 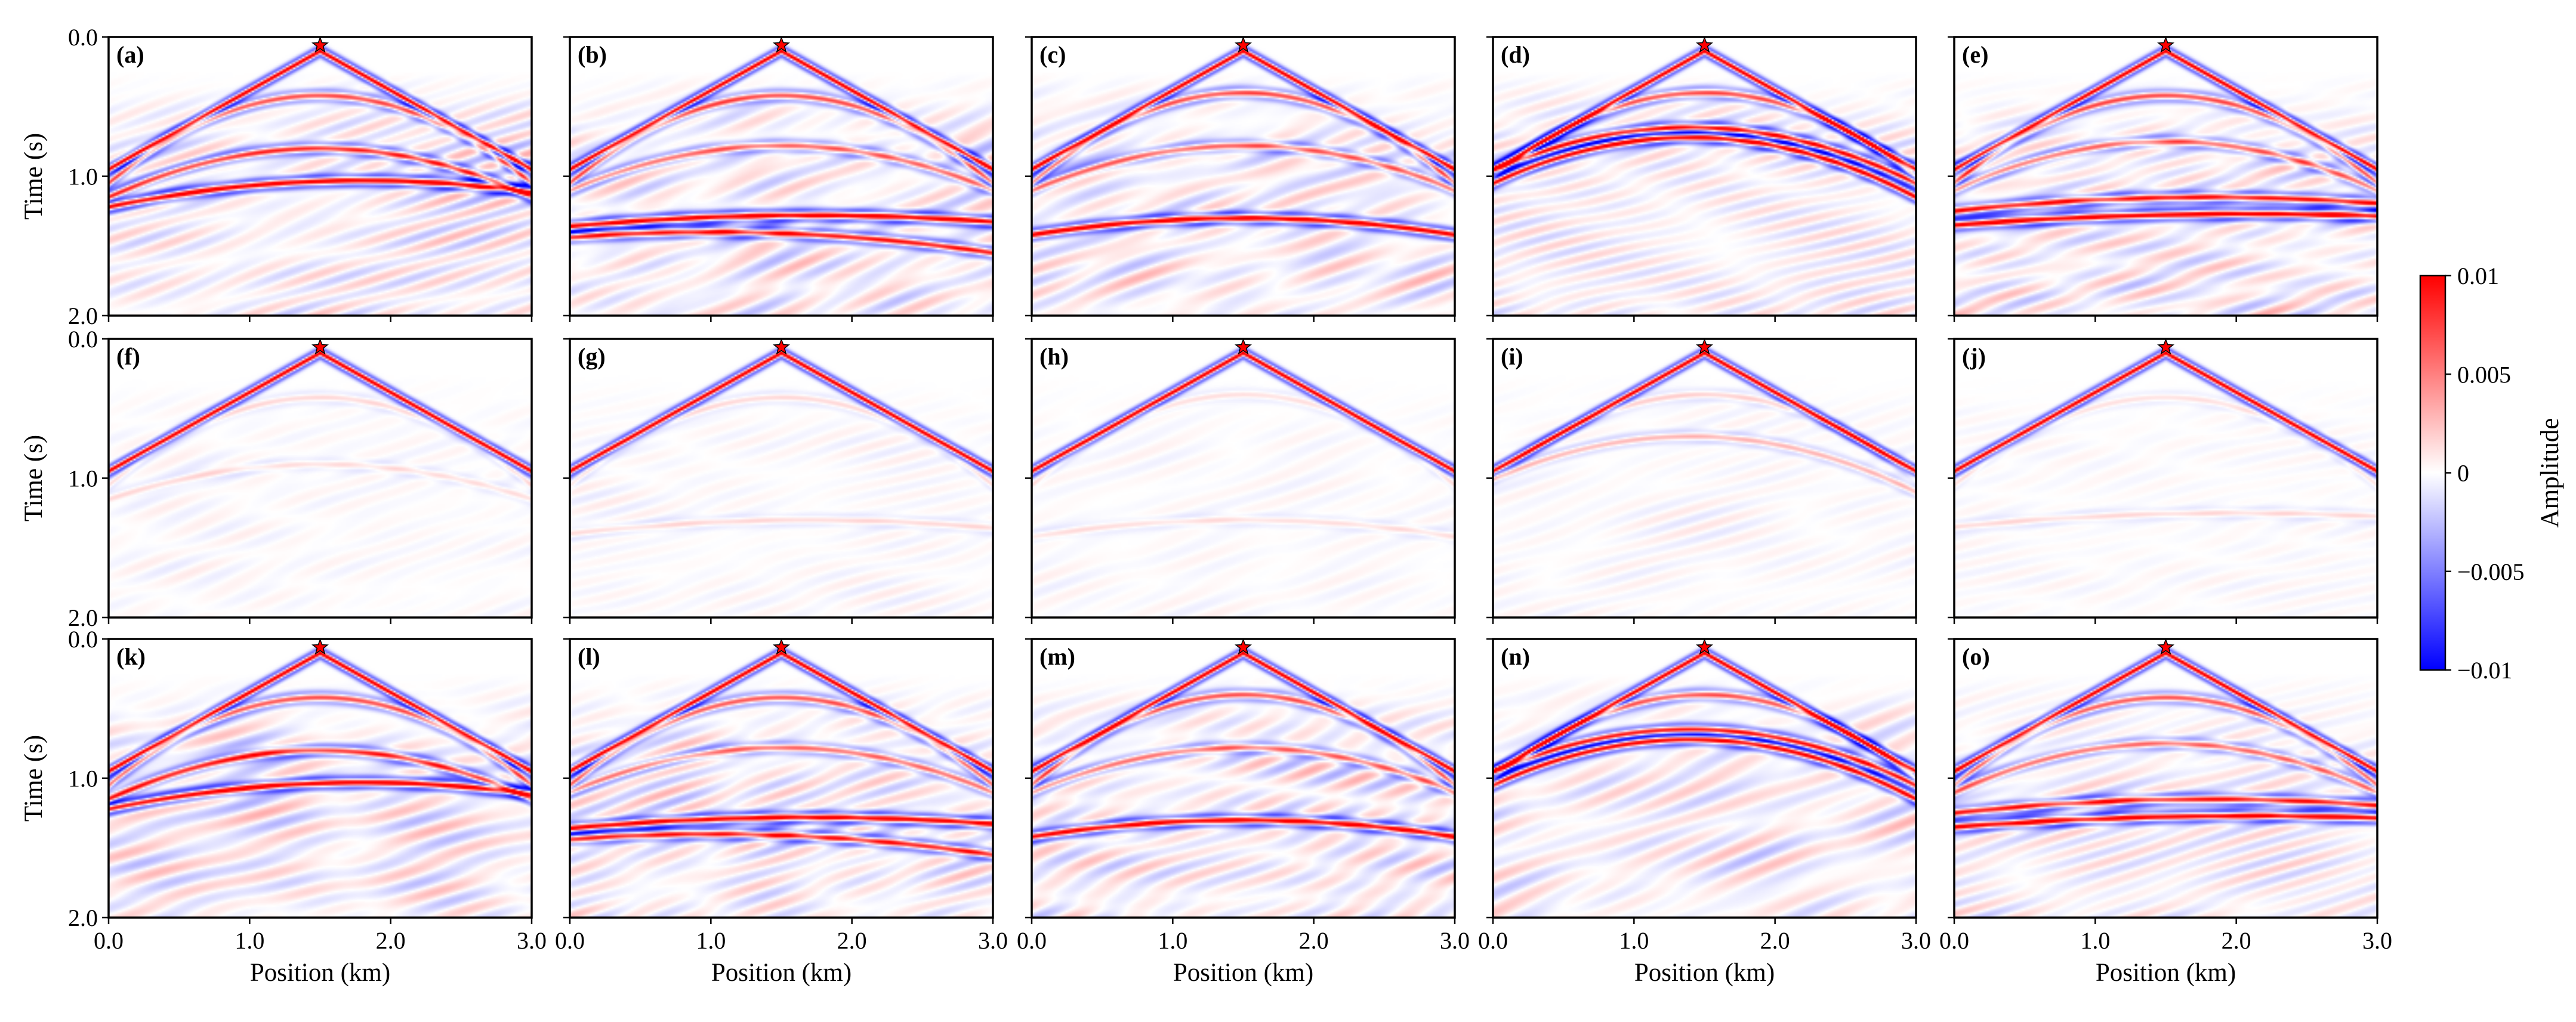 I want to click on panel-label: (j), so click(x=1974, y=356).